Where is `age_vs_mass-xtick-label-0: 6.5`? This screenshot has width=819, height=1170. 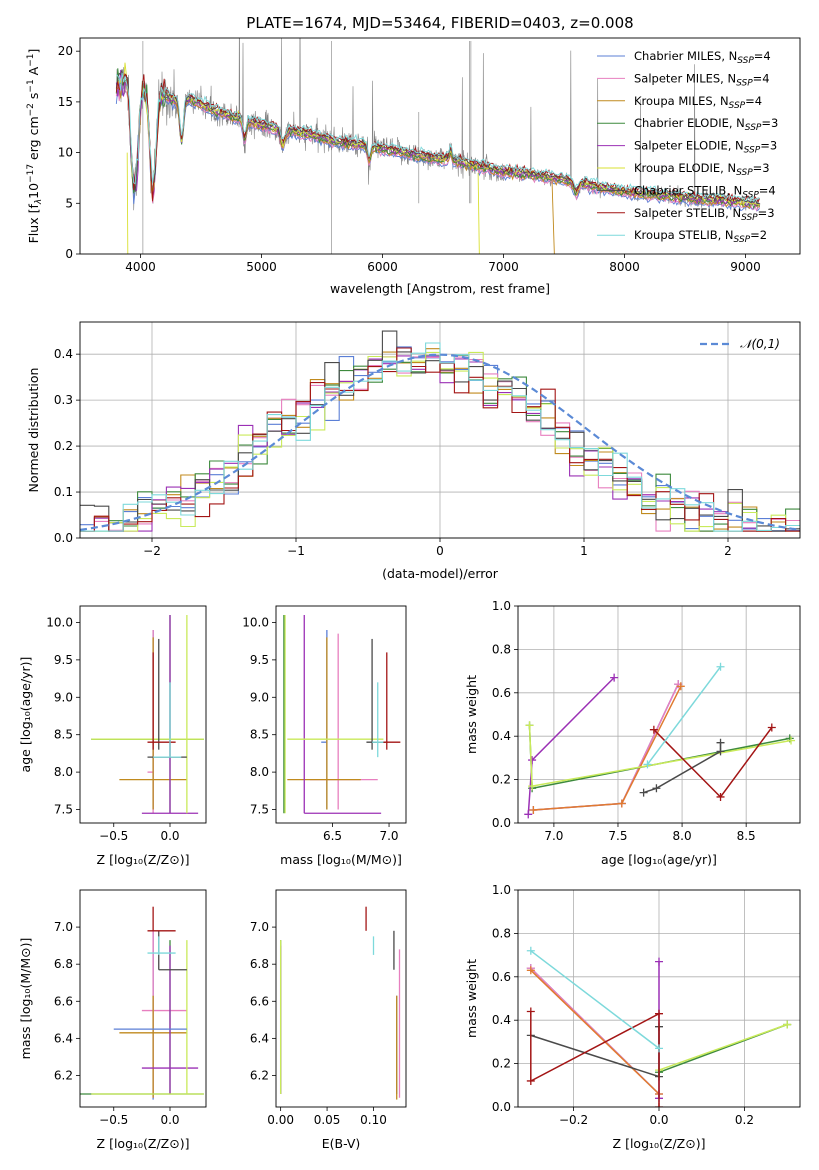 age_vs_mass-xtick-label-0: 6.5 is located at coordinates (332, 836).